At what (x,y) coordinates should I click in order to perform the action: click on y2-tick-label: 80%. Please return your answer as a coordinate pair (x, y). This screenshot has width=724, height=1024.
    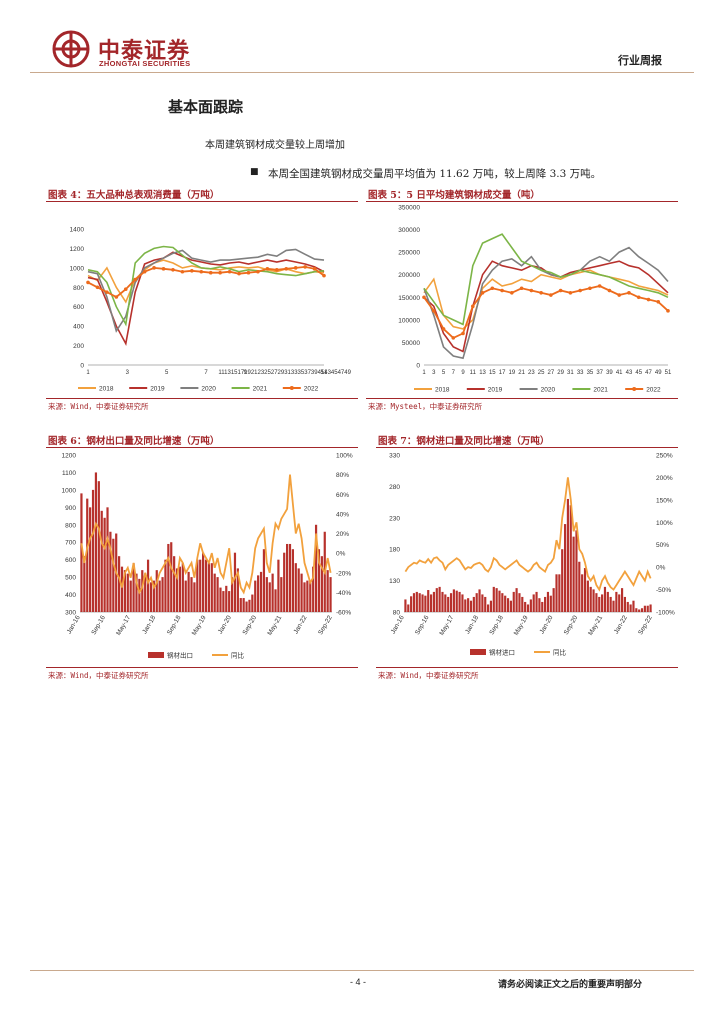
    Looking at the image, I should click on (342, 475).